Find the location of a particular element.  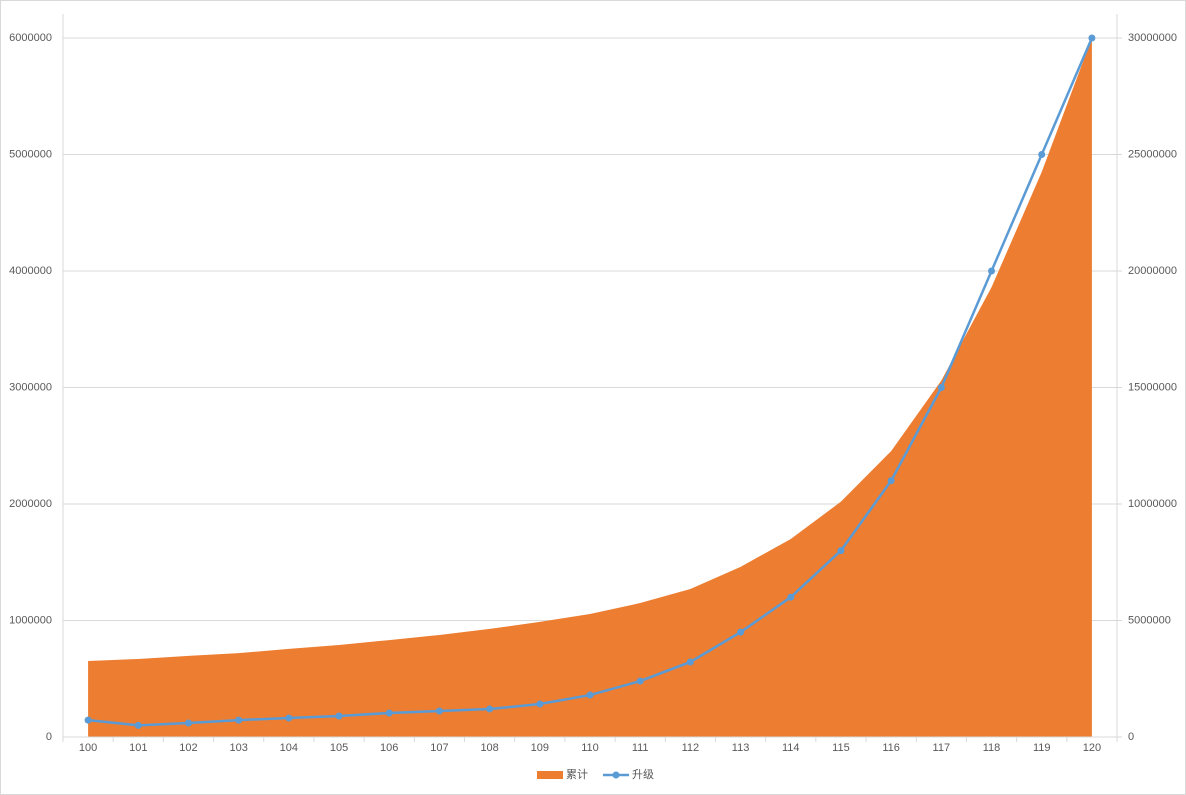

x-tick-label: 120 is located at coordinates (1092, 748).